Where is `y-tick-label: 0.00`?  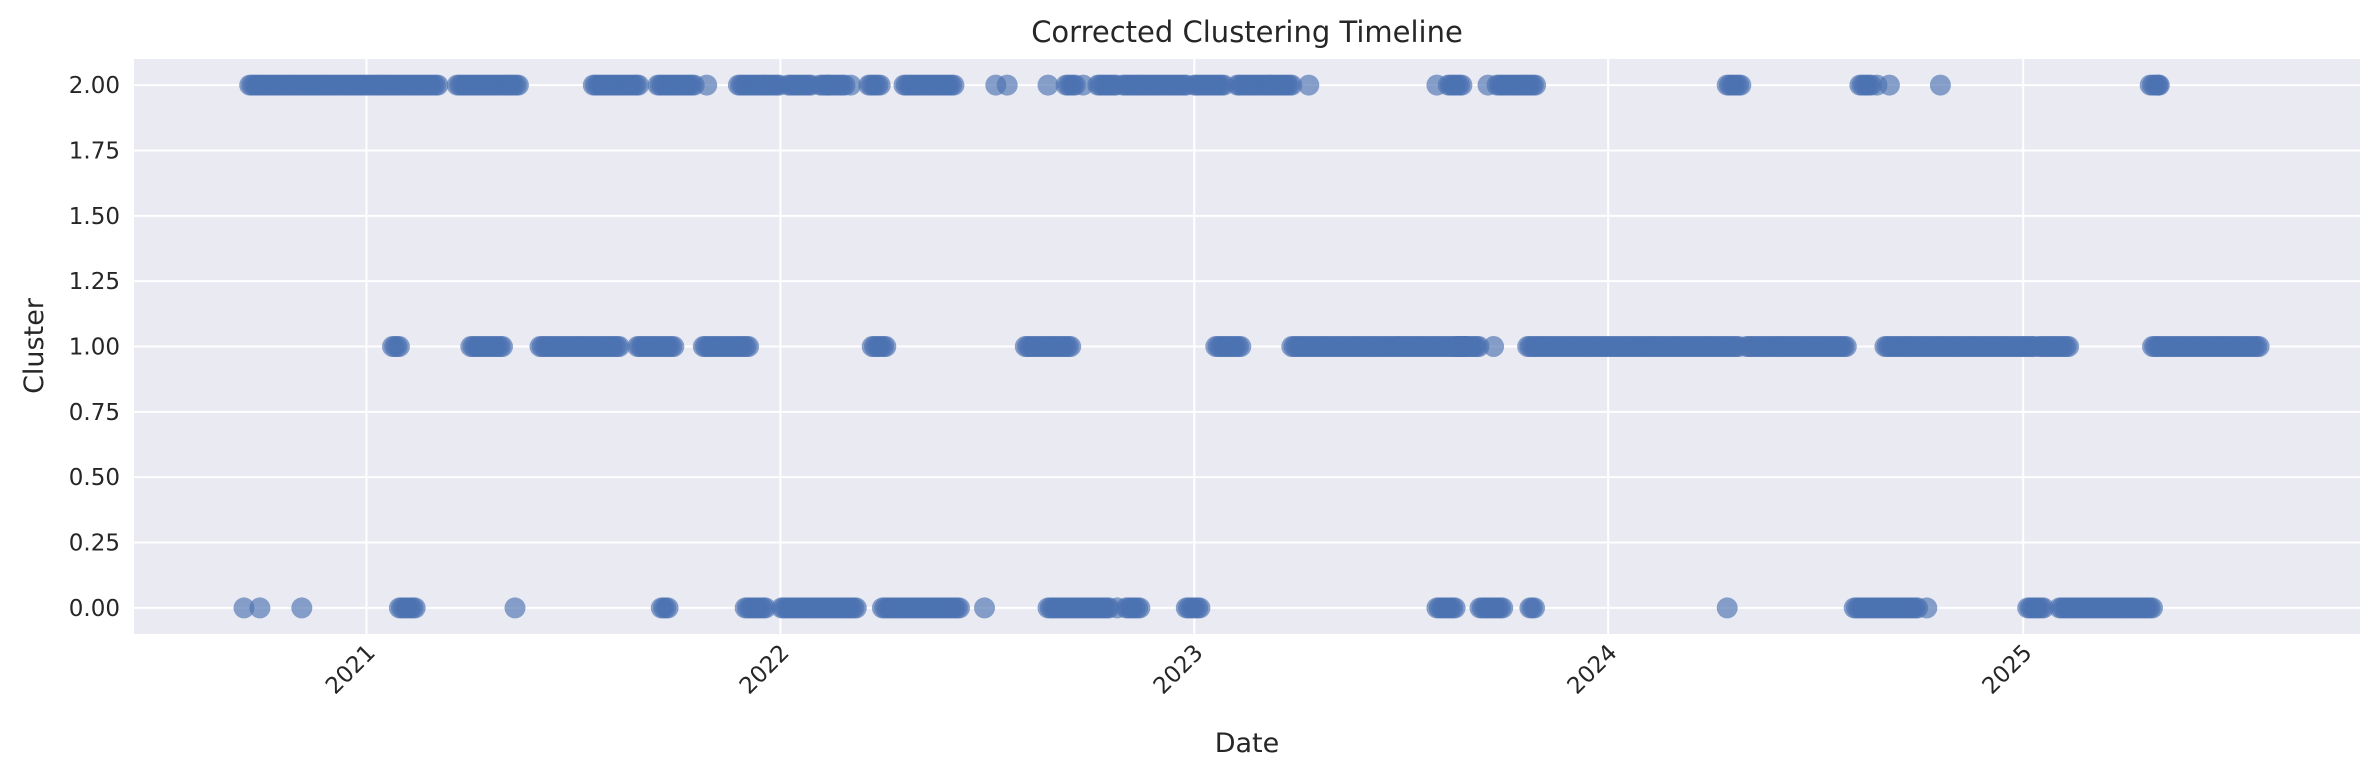
y-tick-label: 0.00 is located at coordinates (94, 609).